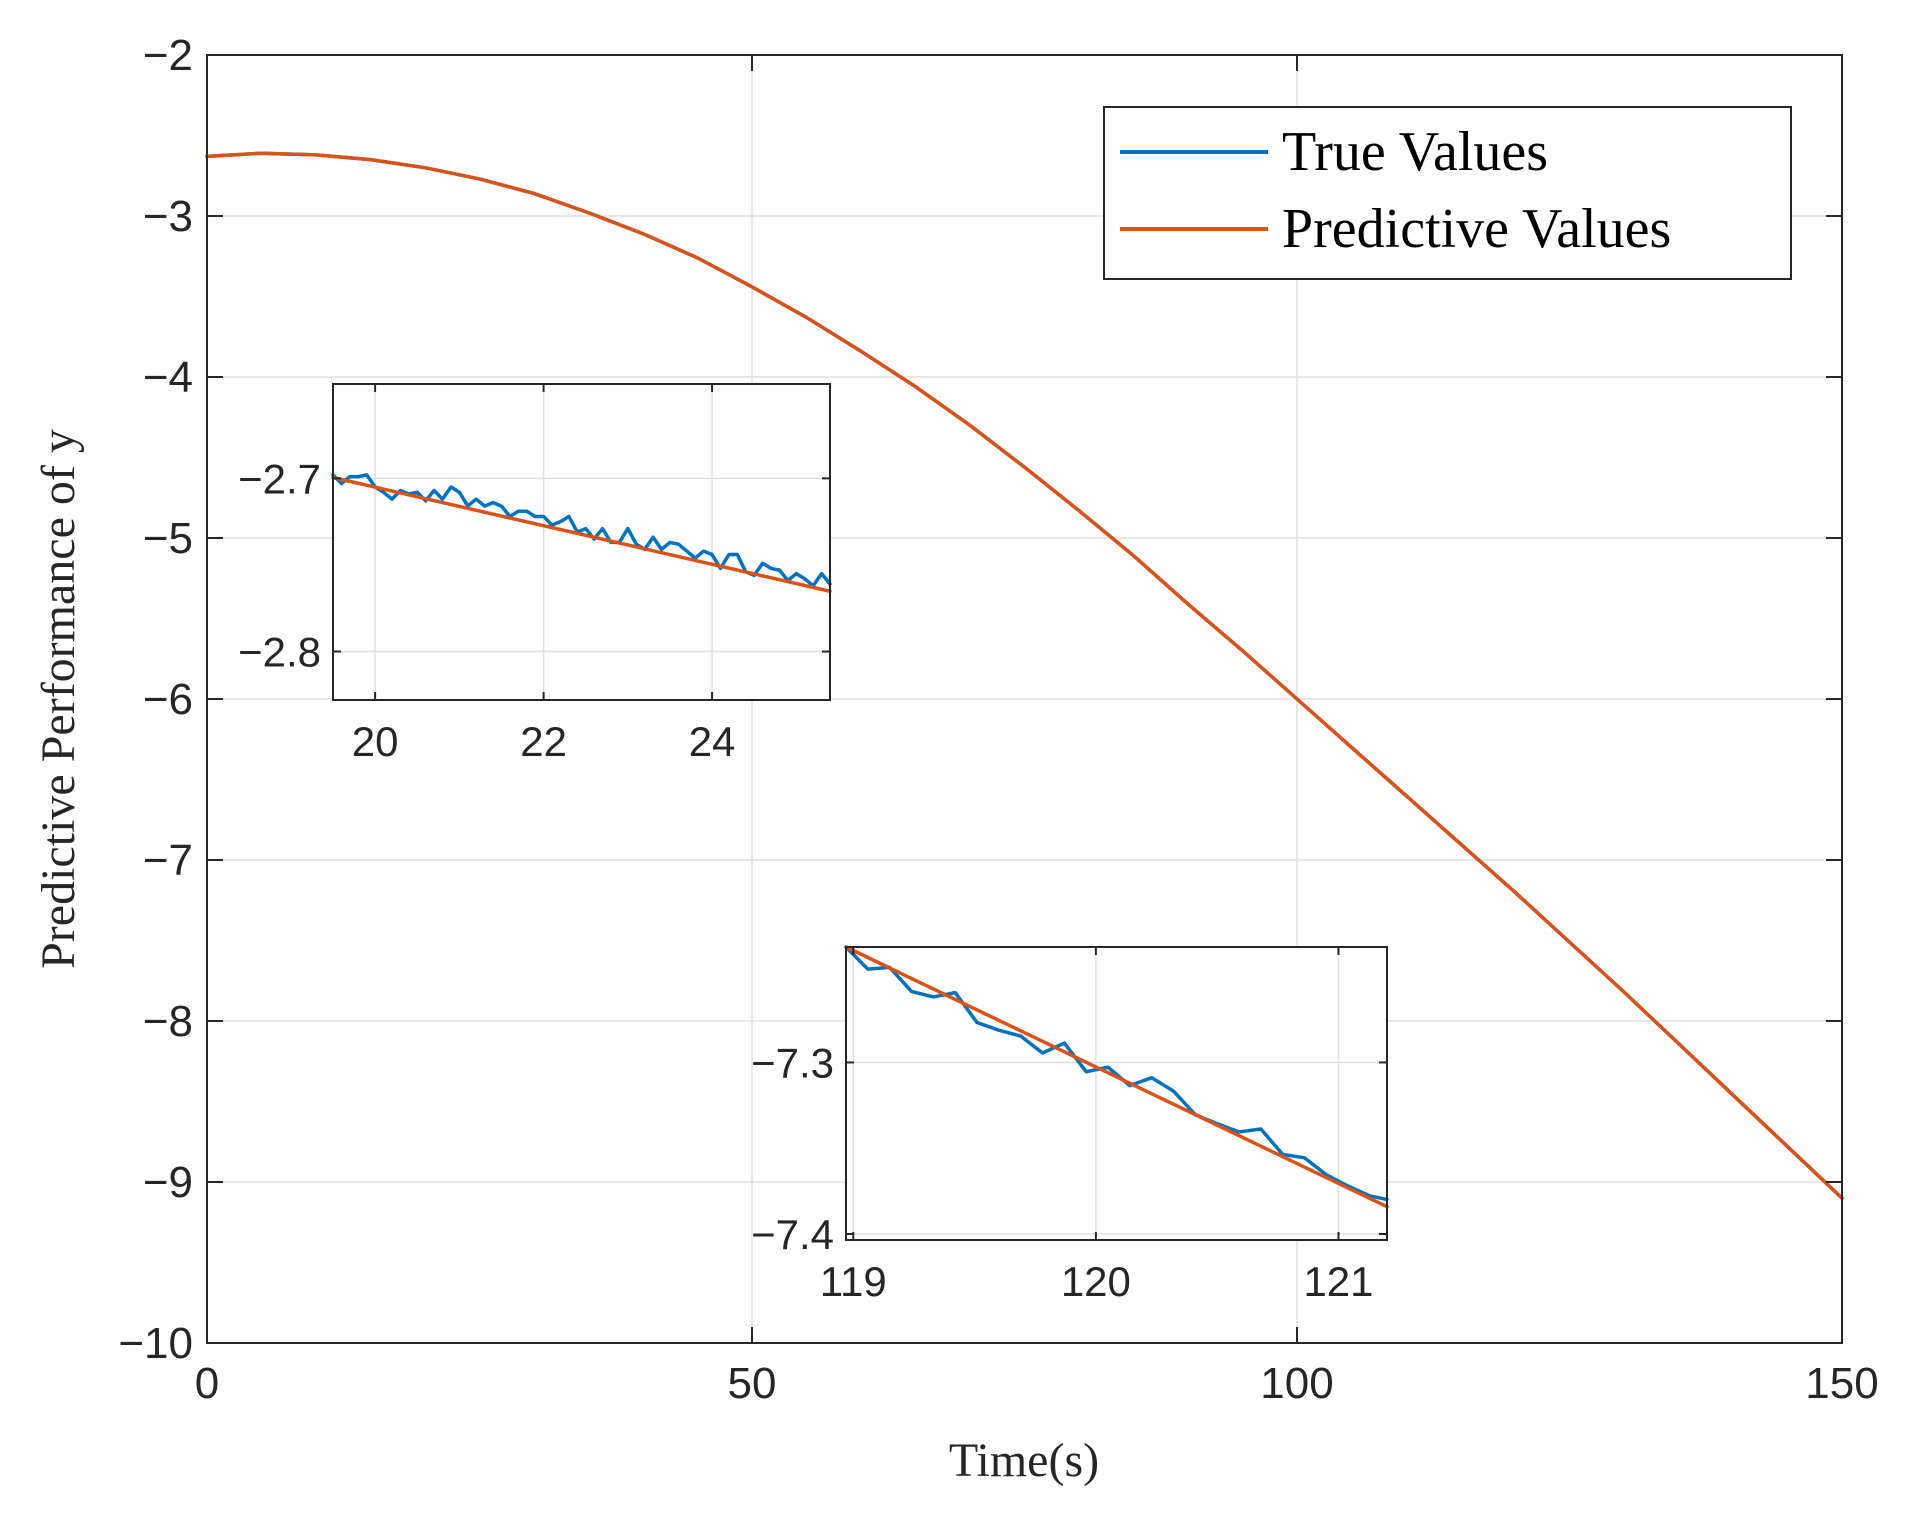  Describe the element at coordinates (207, 1383) in the screenshot. I see `main-x-tick-label: 0` at that location.